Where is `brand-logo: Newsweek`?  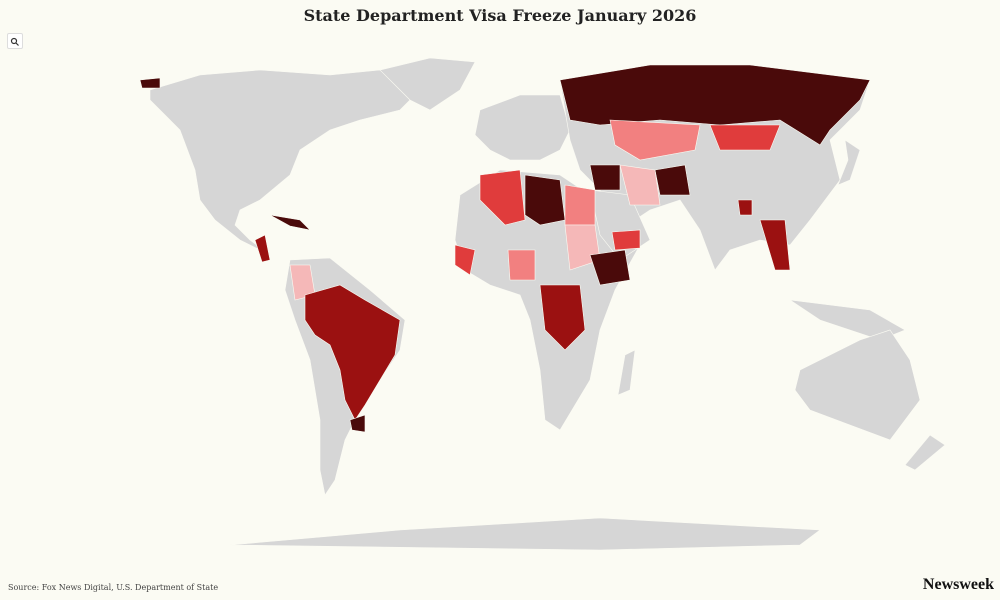 brand-logo: Newsweek is located at coordinates (958, 584).